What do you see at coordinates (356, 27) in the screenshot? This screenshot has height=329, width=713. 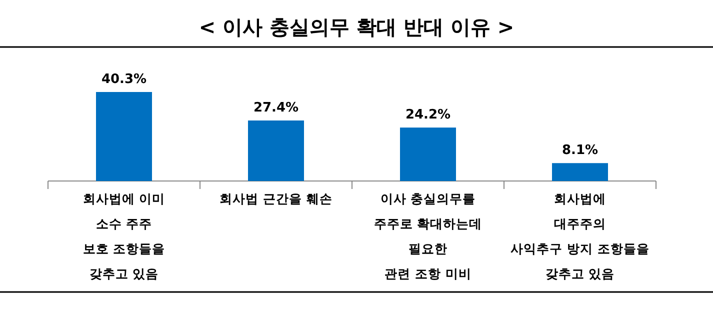 I see `chart-title: < 이사 충실의무 확대 반대 이유 >` at bounding box center [356, 27].